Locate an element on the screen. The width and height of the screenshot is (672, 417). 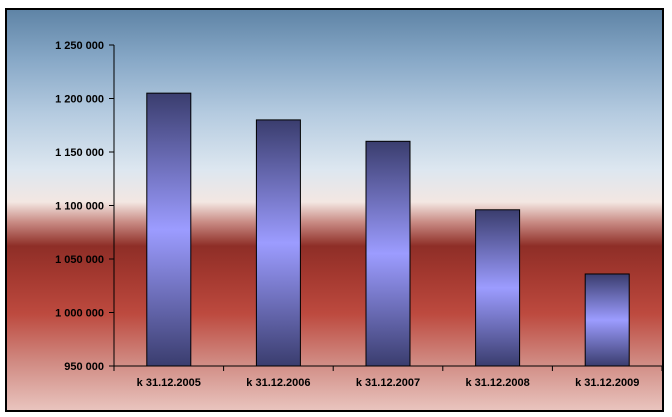
y-tick-label: 1 050 000 is located at coordinates (79, 260).